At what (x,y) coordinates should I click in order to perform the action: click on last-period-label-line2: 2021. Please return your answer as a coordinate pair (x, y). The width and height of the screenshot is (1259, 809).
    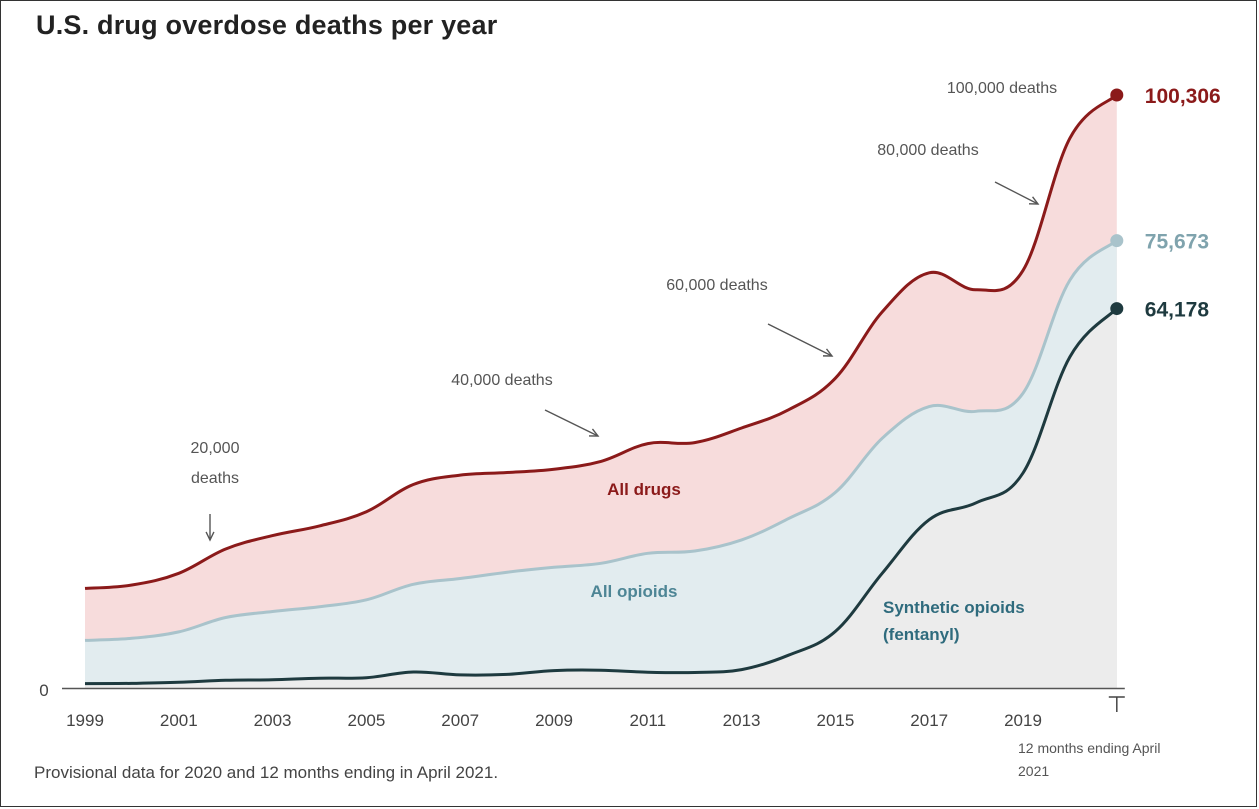
    Looking at the image, I should click on (1033, 771).